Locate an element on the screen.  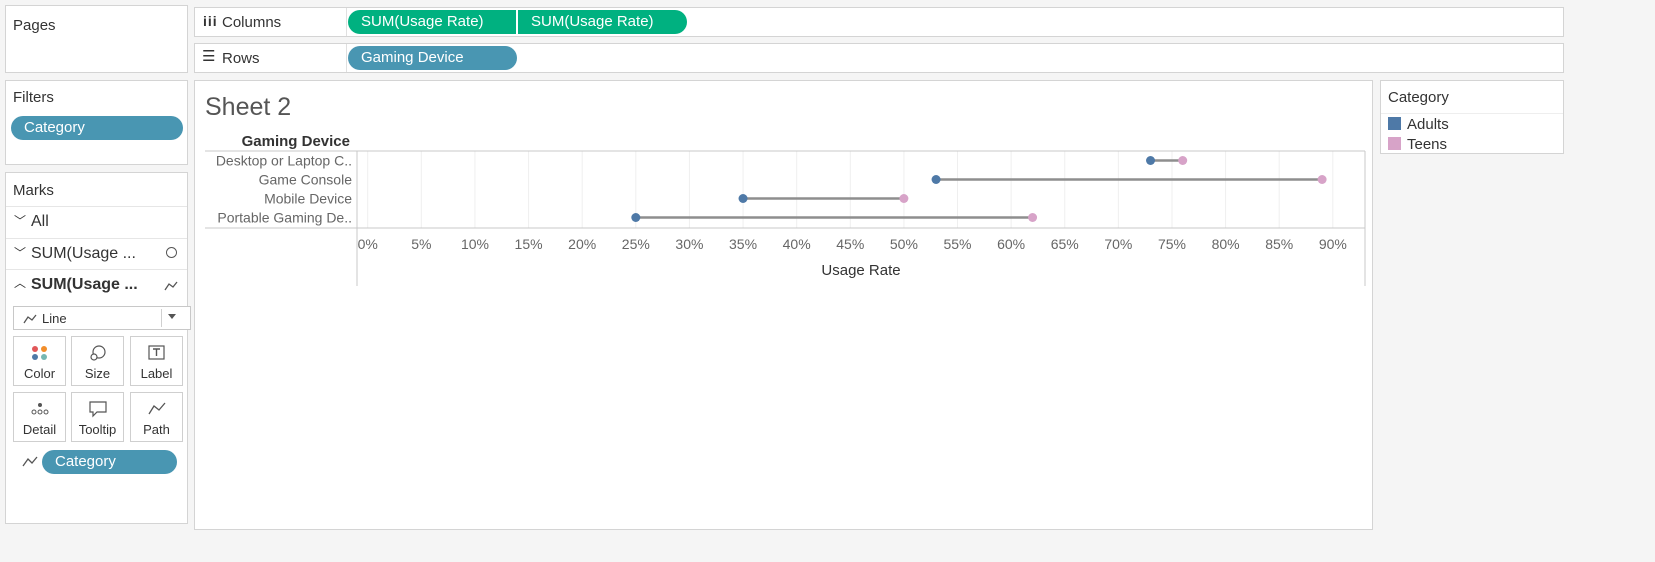
x-tick-label: 25% is located at coordinates (636, 244).